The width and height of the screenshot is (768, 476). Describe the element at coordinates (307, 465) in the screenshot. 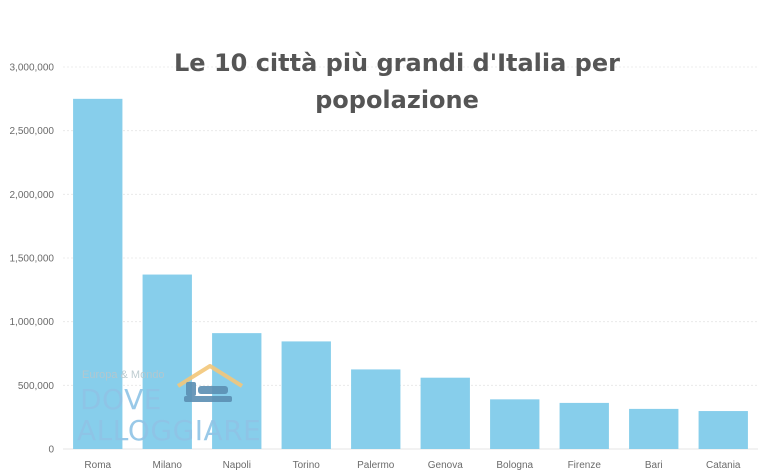

I see `x-tick-label: Torino` at that location.